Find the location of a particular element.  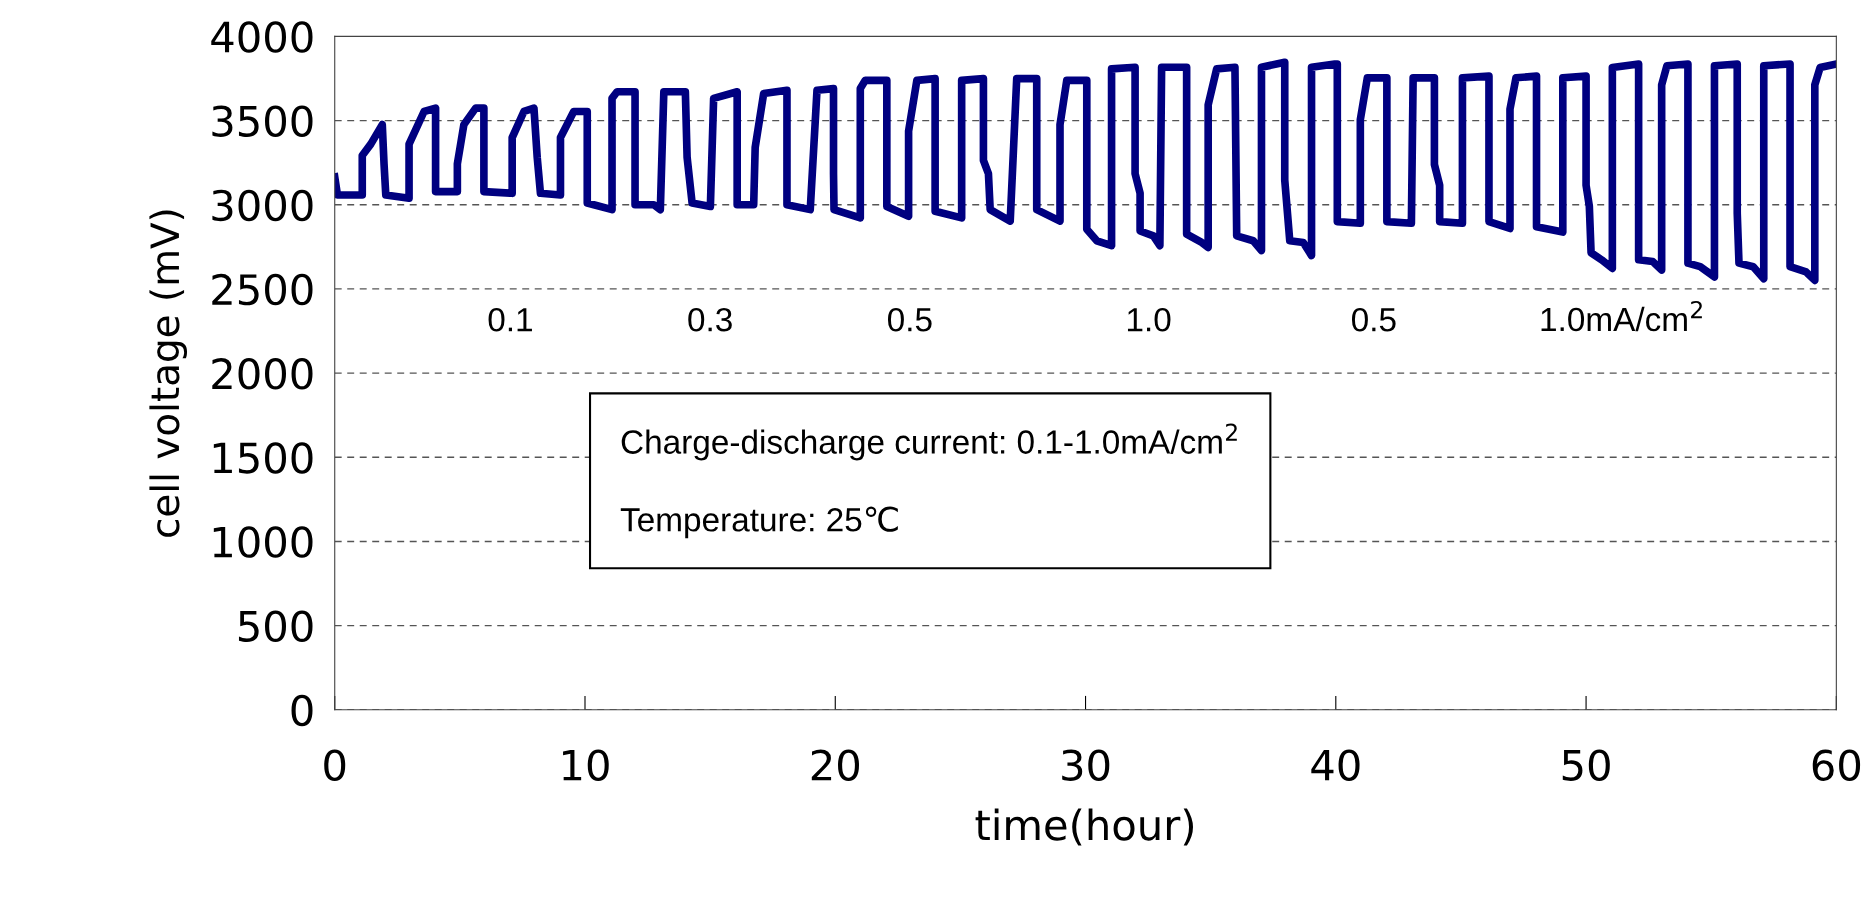

y-tick-label: 1000 is located at coordinates (263, 542).